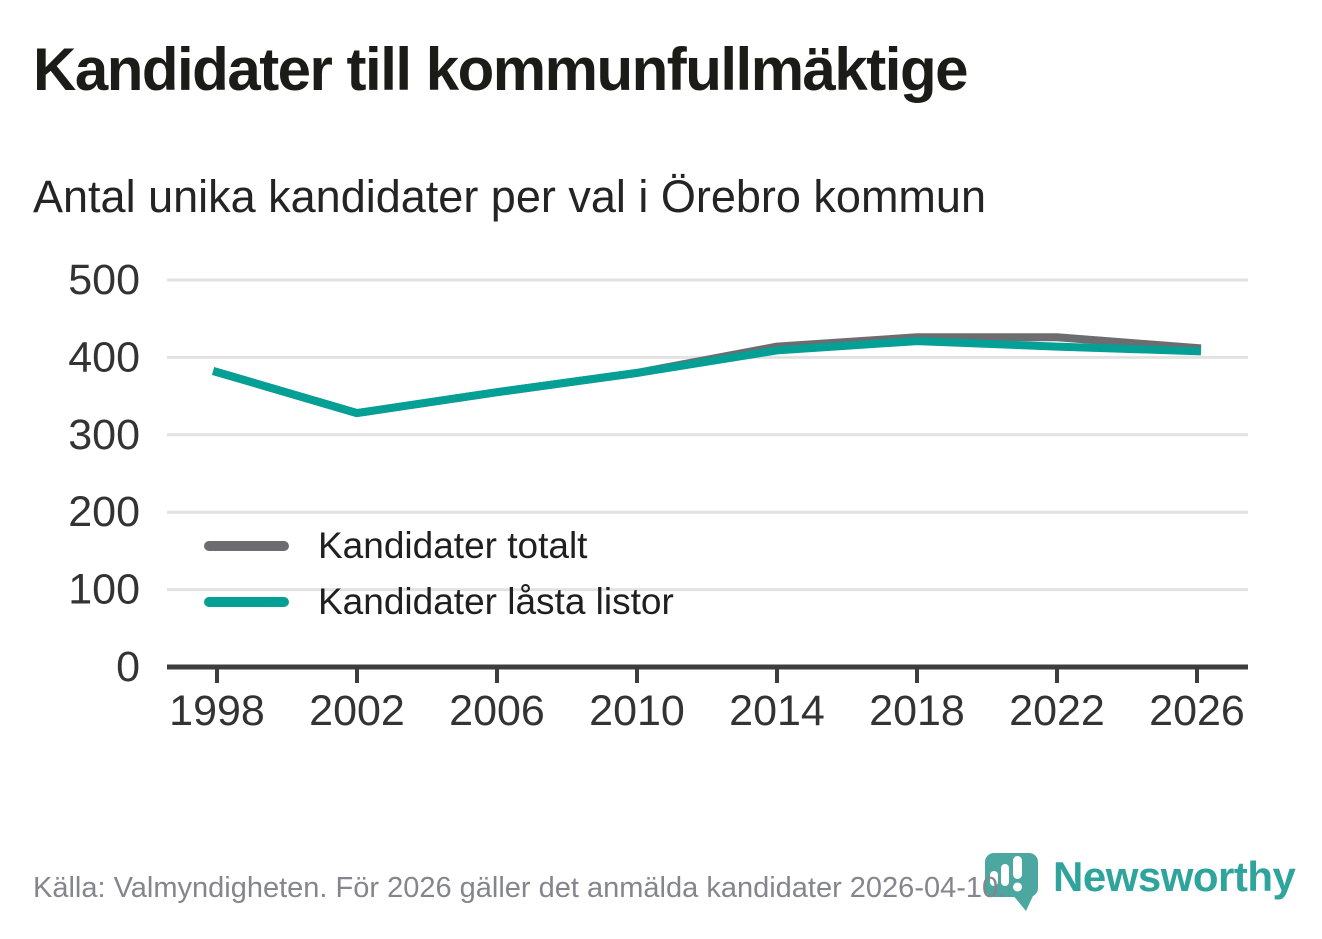 The height and width of the screenshot is (939, 1322). What do you see at coordinates (104, 435) in the screenshot?
I see `y-tick-label: 300` at bounding box center [104, 435].